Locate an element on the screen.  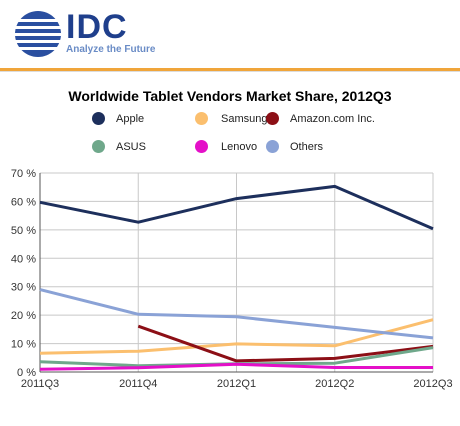
header-divider-shadow is located at coordinates (230, 71).